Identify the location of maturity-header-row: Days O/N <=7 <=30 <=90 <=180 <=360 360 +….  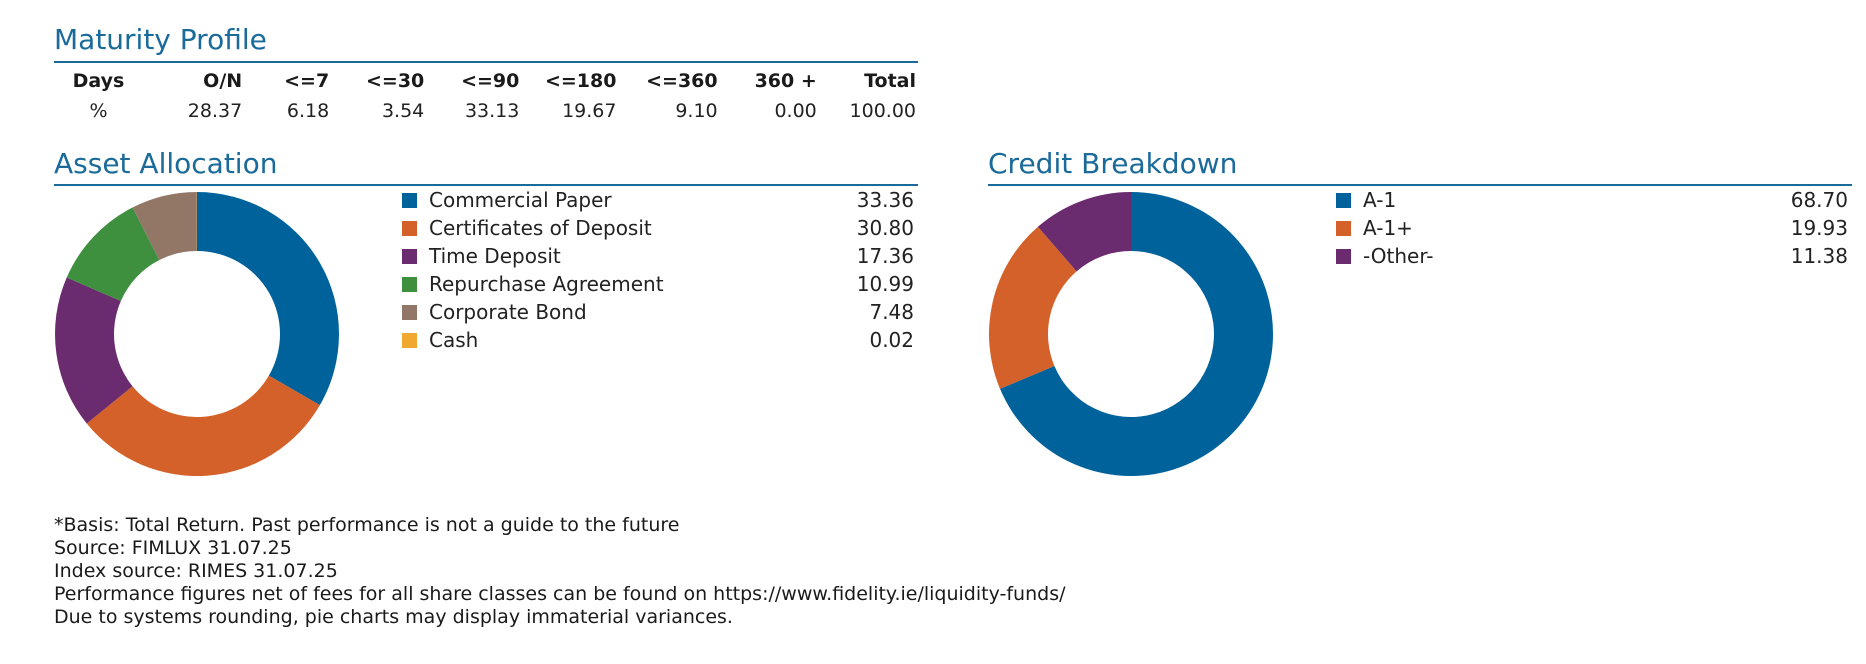
(486, 81).